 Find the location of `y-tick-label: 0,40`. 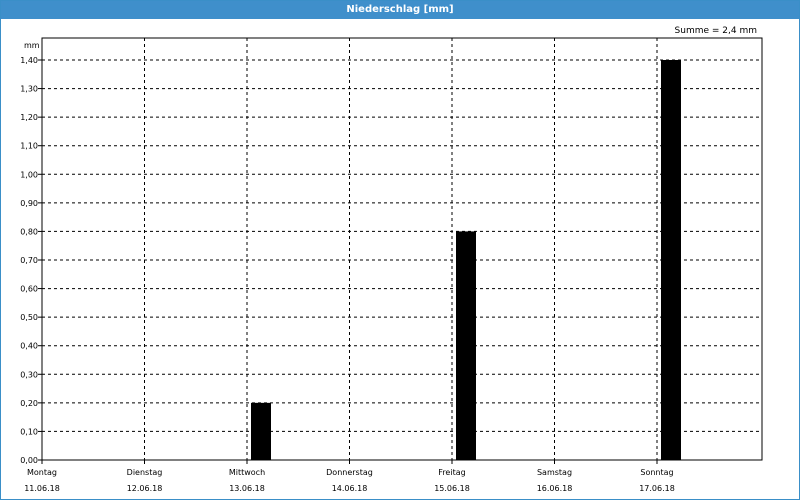

y-tick-label: 0,40 is located at coordinates (29, 346).